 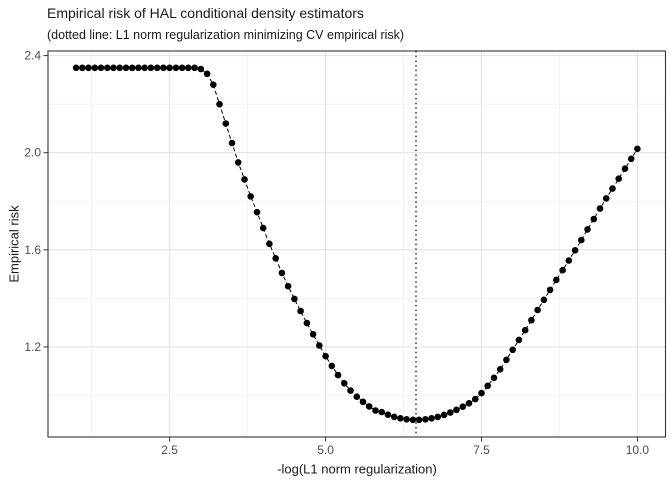 I want to click on y-tick-label: 1.6, so click(x=32, y=250).